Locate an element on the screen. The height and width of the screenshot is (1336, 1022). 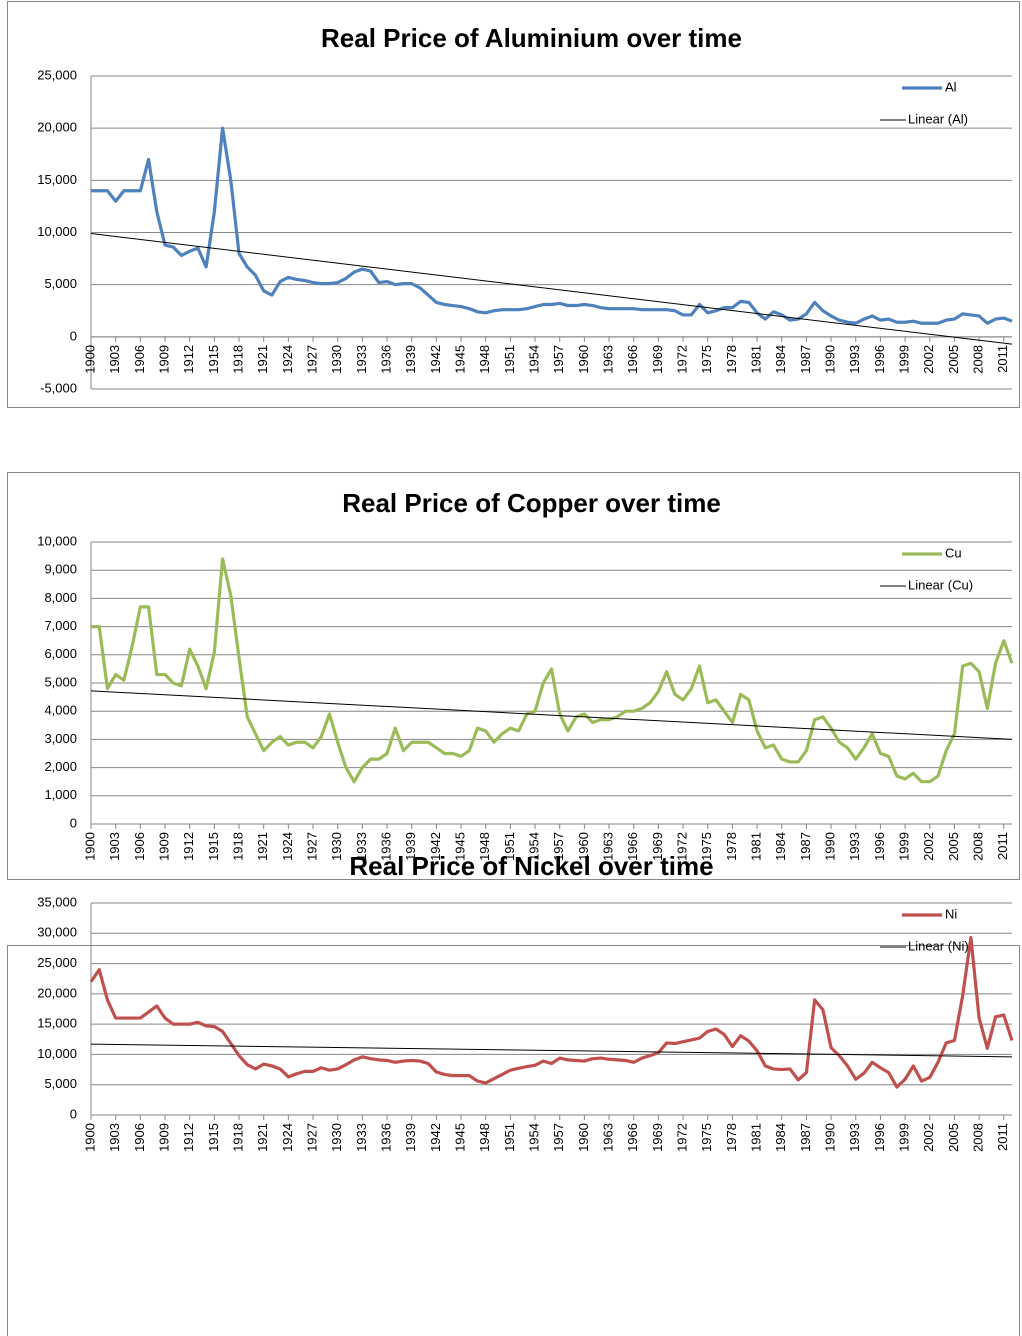
x-tick-label: 1999 is located at coordinates (904, 359).